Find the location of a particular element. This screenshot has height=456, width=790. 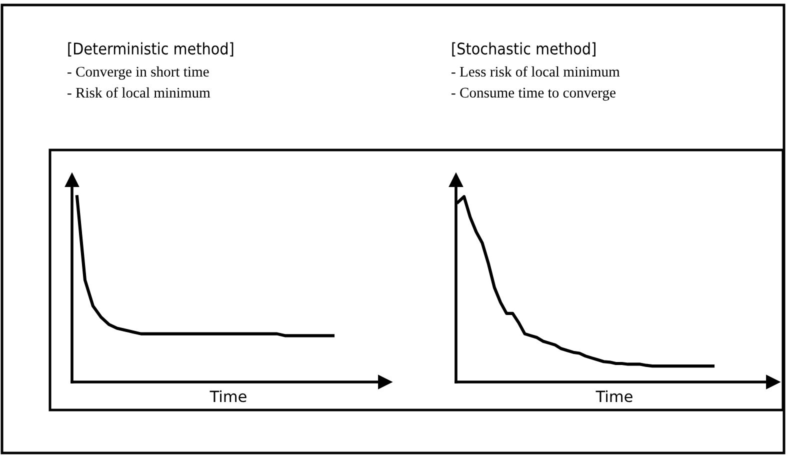

text: - Consume time to converge is located at coordinates (534, 94).